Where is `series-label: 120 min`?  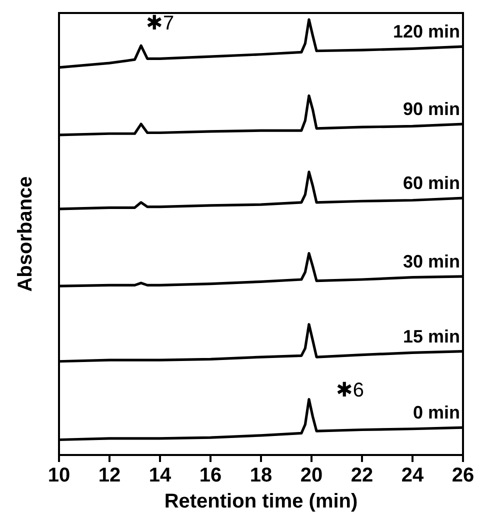 series-label: 120 min is located at coordinates (426, 32).